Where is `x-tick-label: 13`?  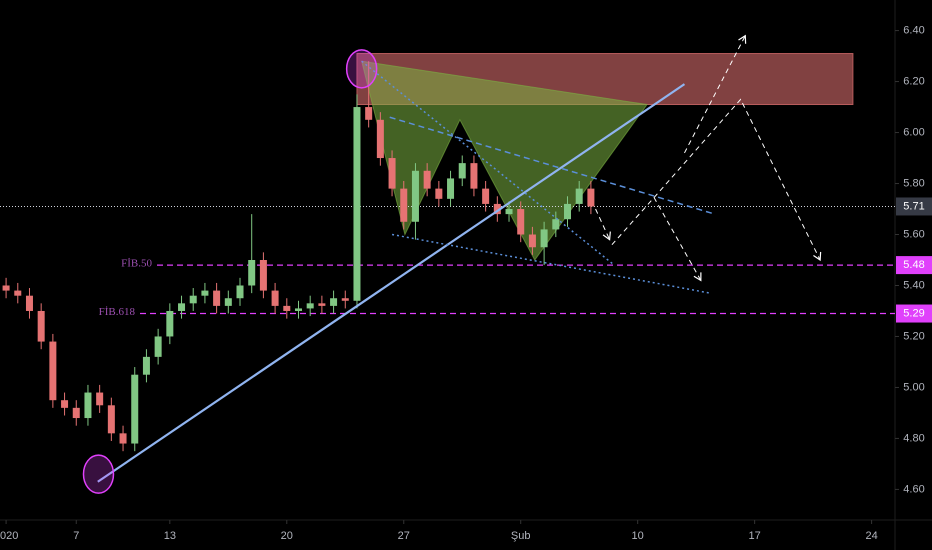 x-tick-label: 13 is located at coordinates (170, 536).